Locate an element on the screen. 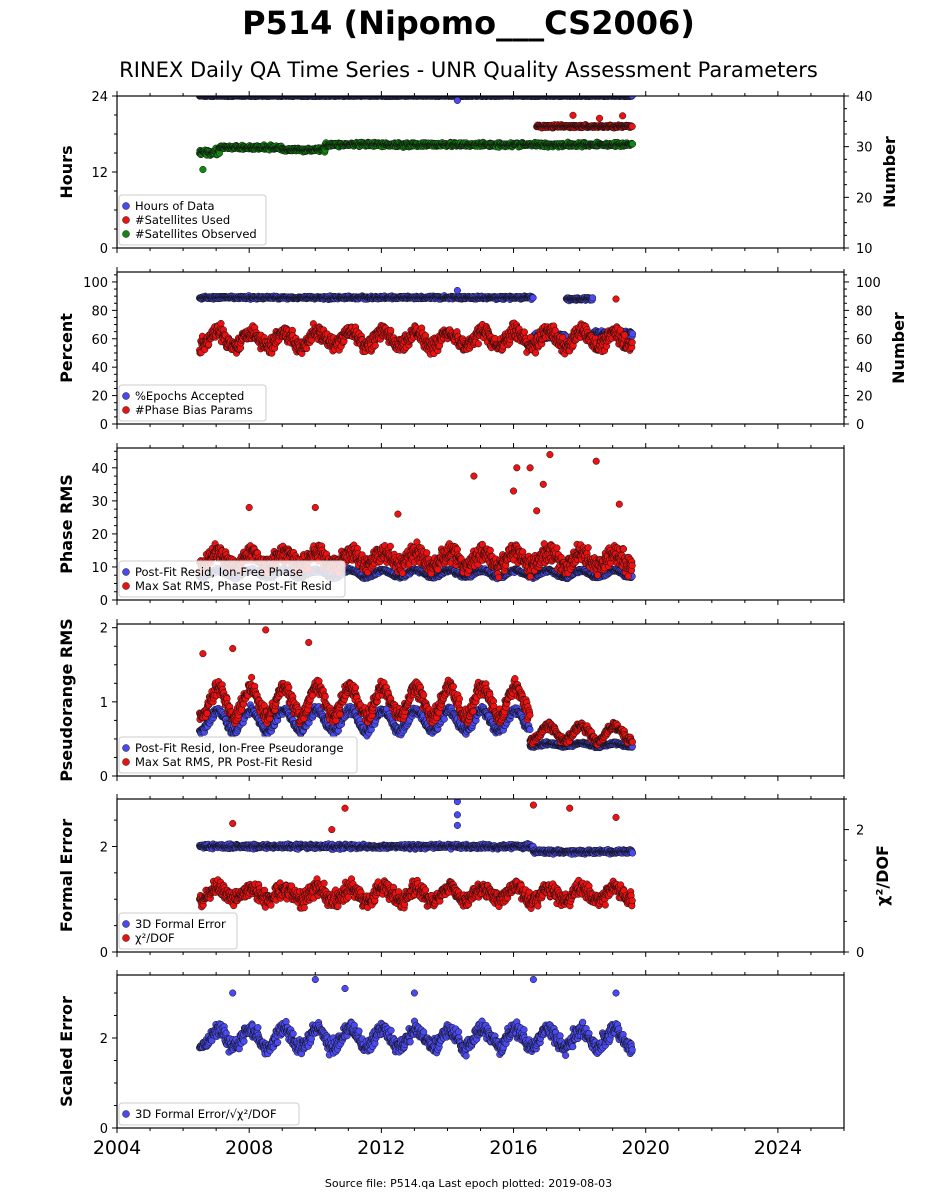 The height and width of the screenshot is (1200, 937). y2-tick-label: 100 is located at coordinates (868, 283).